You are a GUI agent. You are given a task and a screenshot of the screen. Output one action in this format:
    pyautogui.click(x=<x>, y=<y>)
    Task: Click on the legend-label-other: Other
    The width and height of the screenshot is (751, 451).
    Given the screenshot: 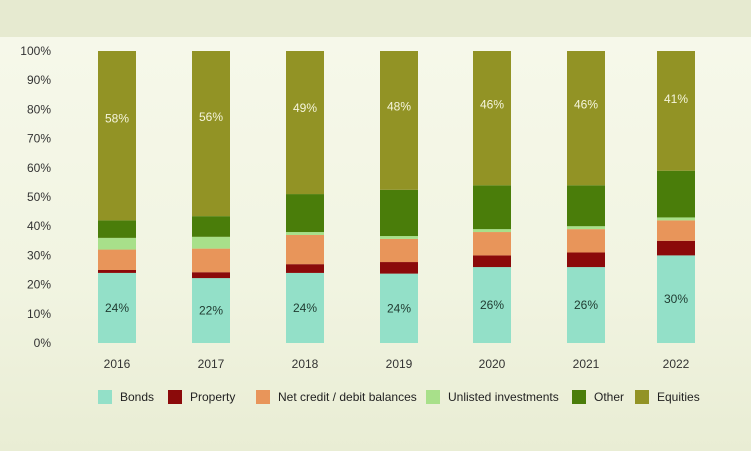 What is the action you would take?
    pyautogui.click(x=609, y=397)
    